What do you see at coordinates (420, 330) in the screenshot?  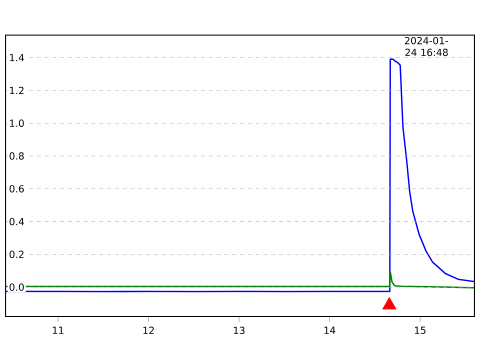 I see `x-tick-label: 15` at bounding box center [420, 330].